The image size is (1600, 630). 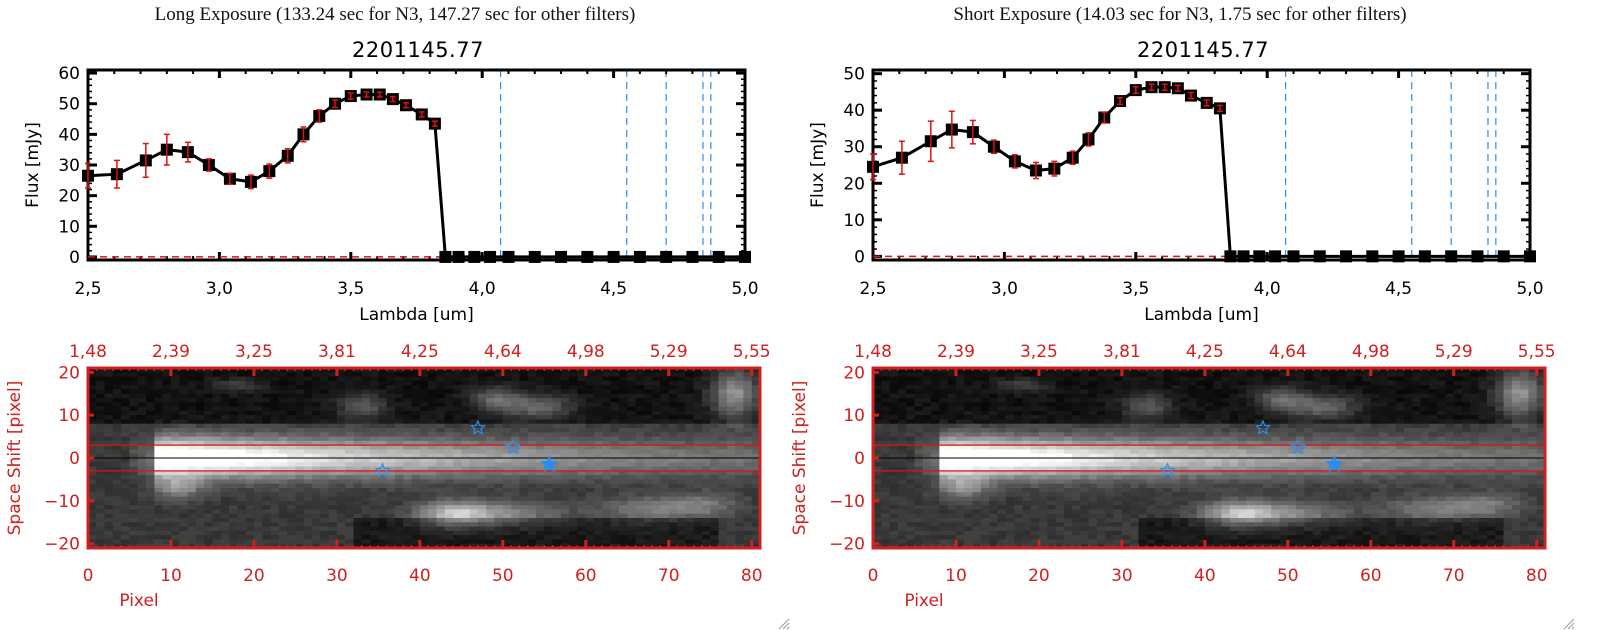 I want to click on image-pixels, so click(x=424, y=458).